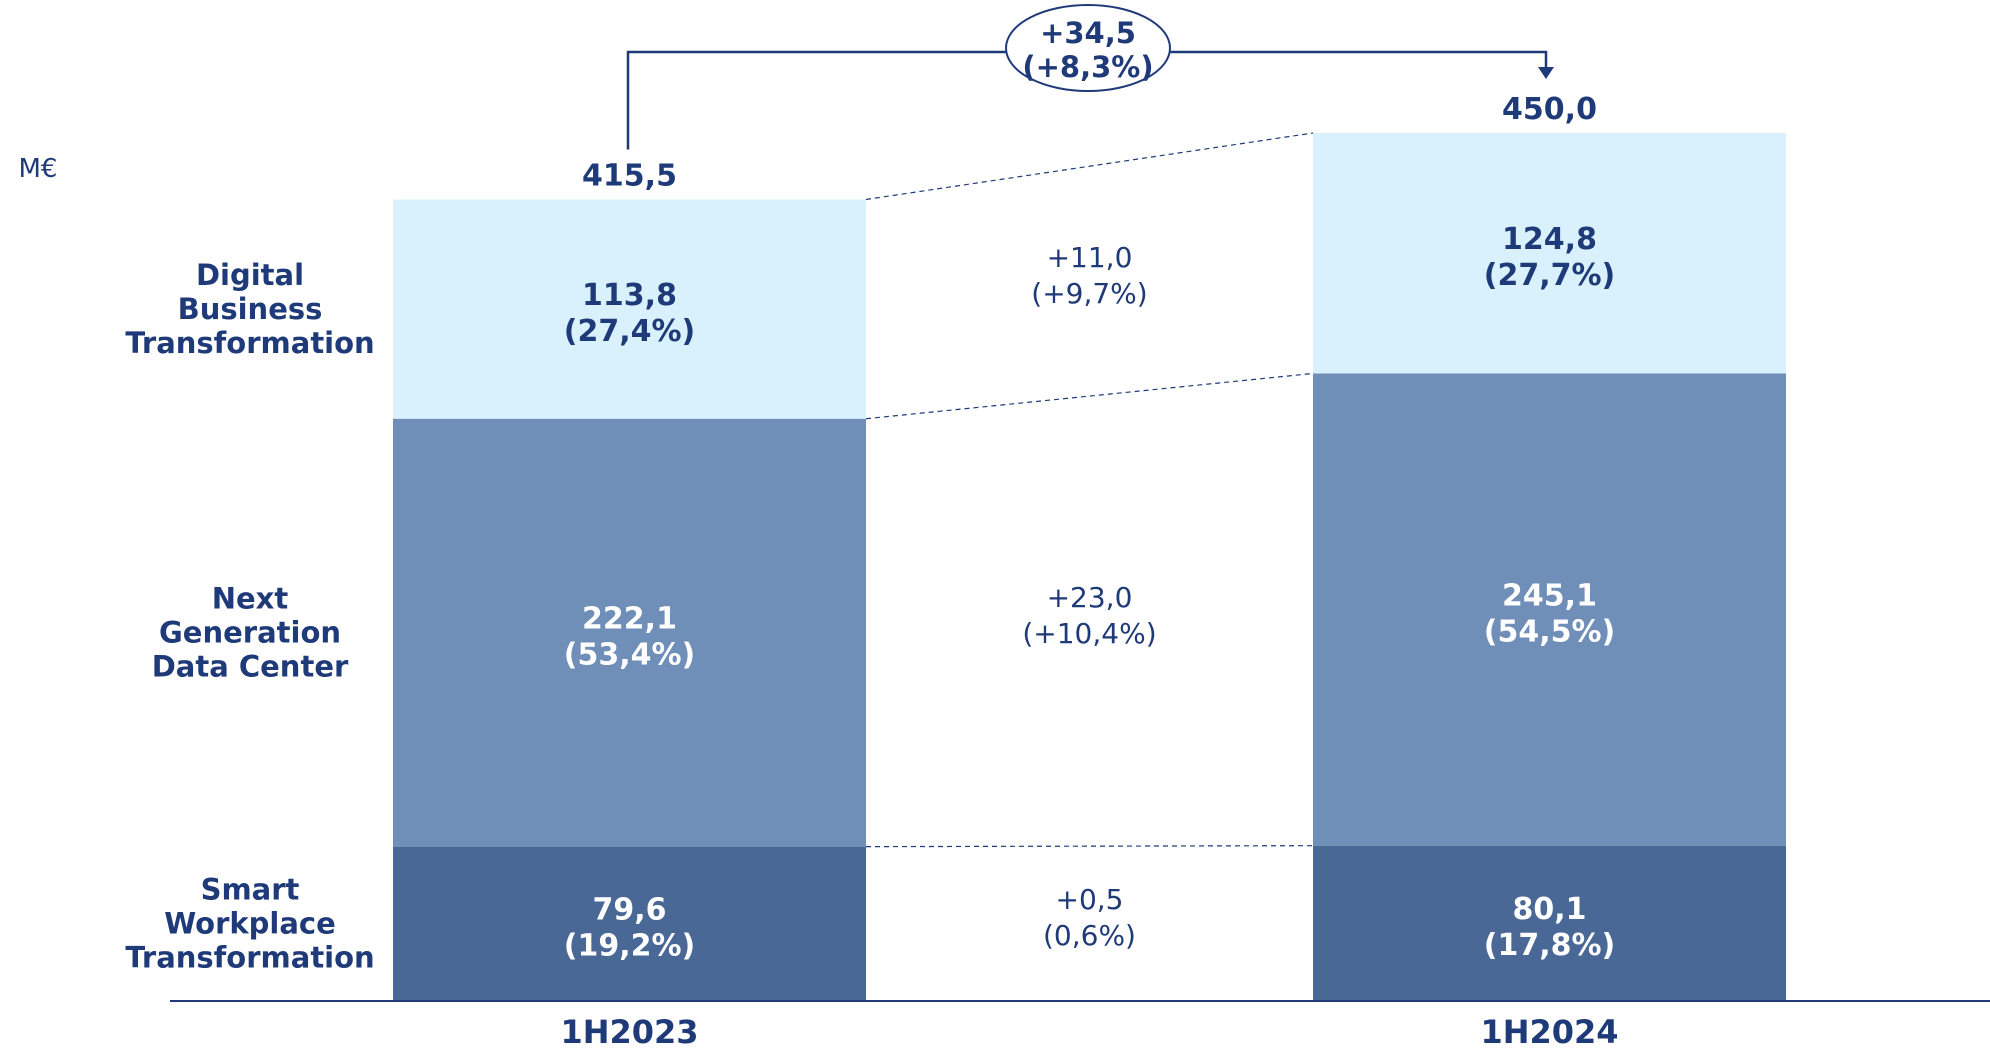  Describe the element at coordinates (250, 599) in the screenshot. I see `series-label: Next` at that location.